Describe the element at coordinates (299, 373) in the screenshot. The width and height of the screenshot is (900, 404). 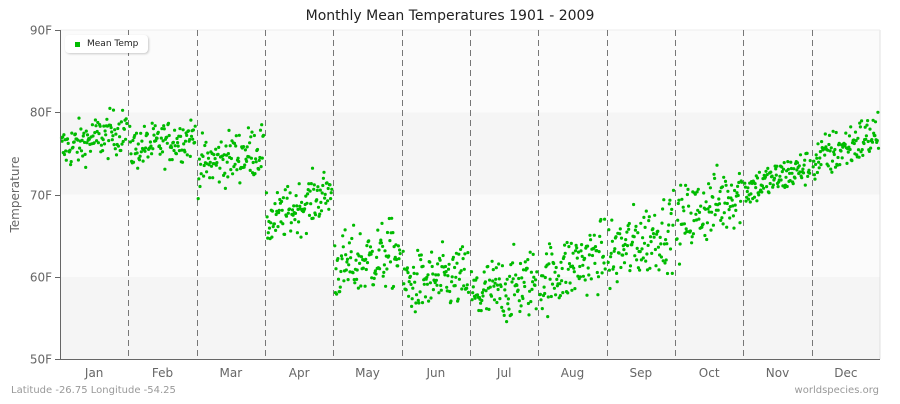
I see `svg-text: Apr` at that location.